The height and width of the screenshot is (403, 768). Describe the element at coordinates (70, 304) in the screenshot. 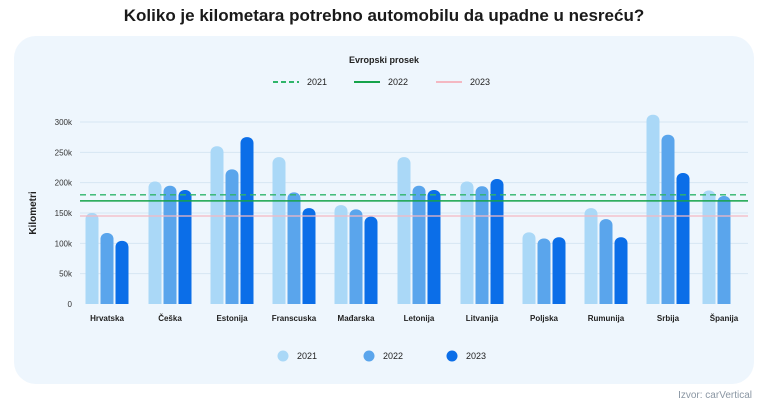

I see `y-tick-label: 0` at that location.